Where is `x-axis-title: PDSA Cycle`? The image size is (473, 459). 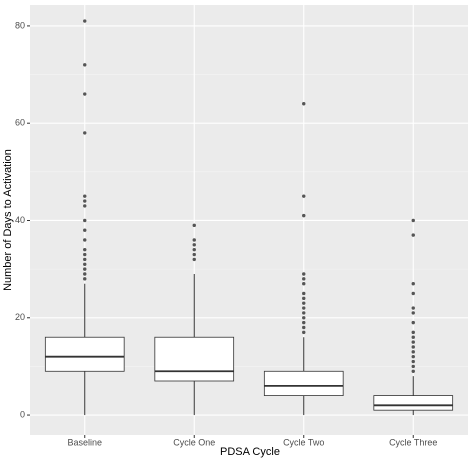 x-axis-title: PDSA Cycle is located at coordinates (250, 452).